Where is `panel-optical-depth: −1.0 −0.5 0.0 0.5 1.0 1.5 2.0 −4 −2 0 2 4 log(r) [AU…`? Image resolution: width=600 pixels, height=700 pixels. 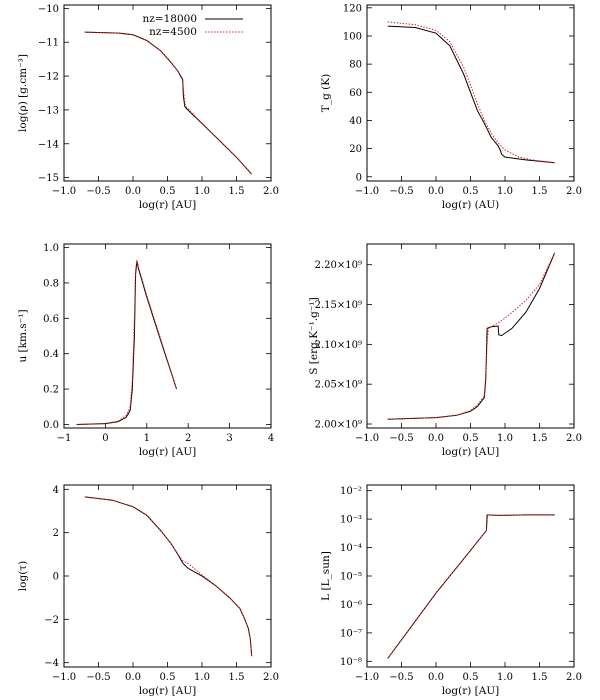 panel-optical-depth: −1.0 −0.5 0.0 0.5 1.0 1.5 2.0 −4 −2 0 2 4 log(r) [AU… is located at coordinates (148, 590).